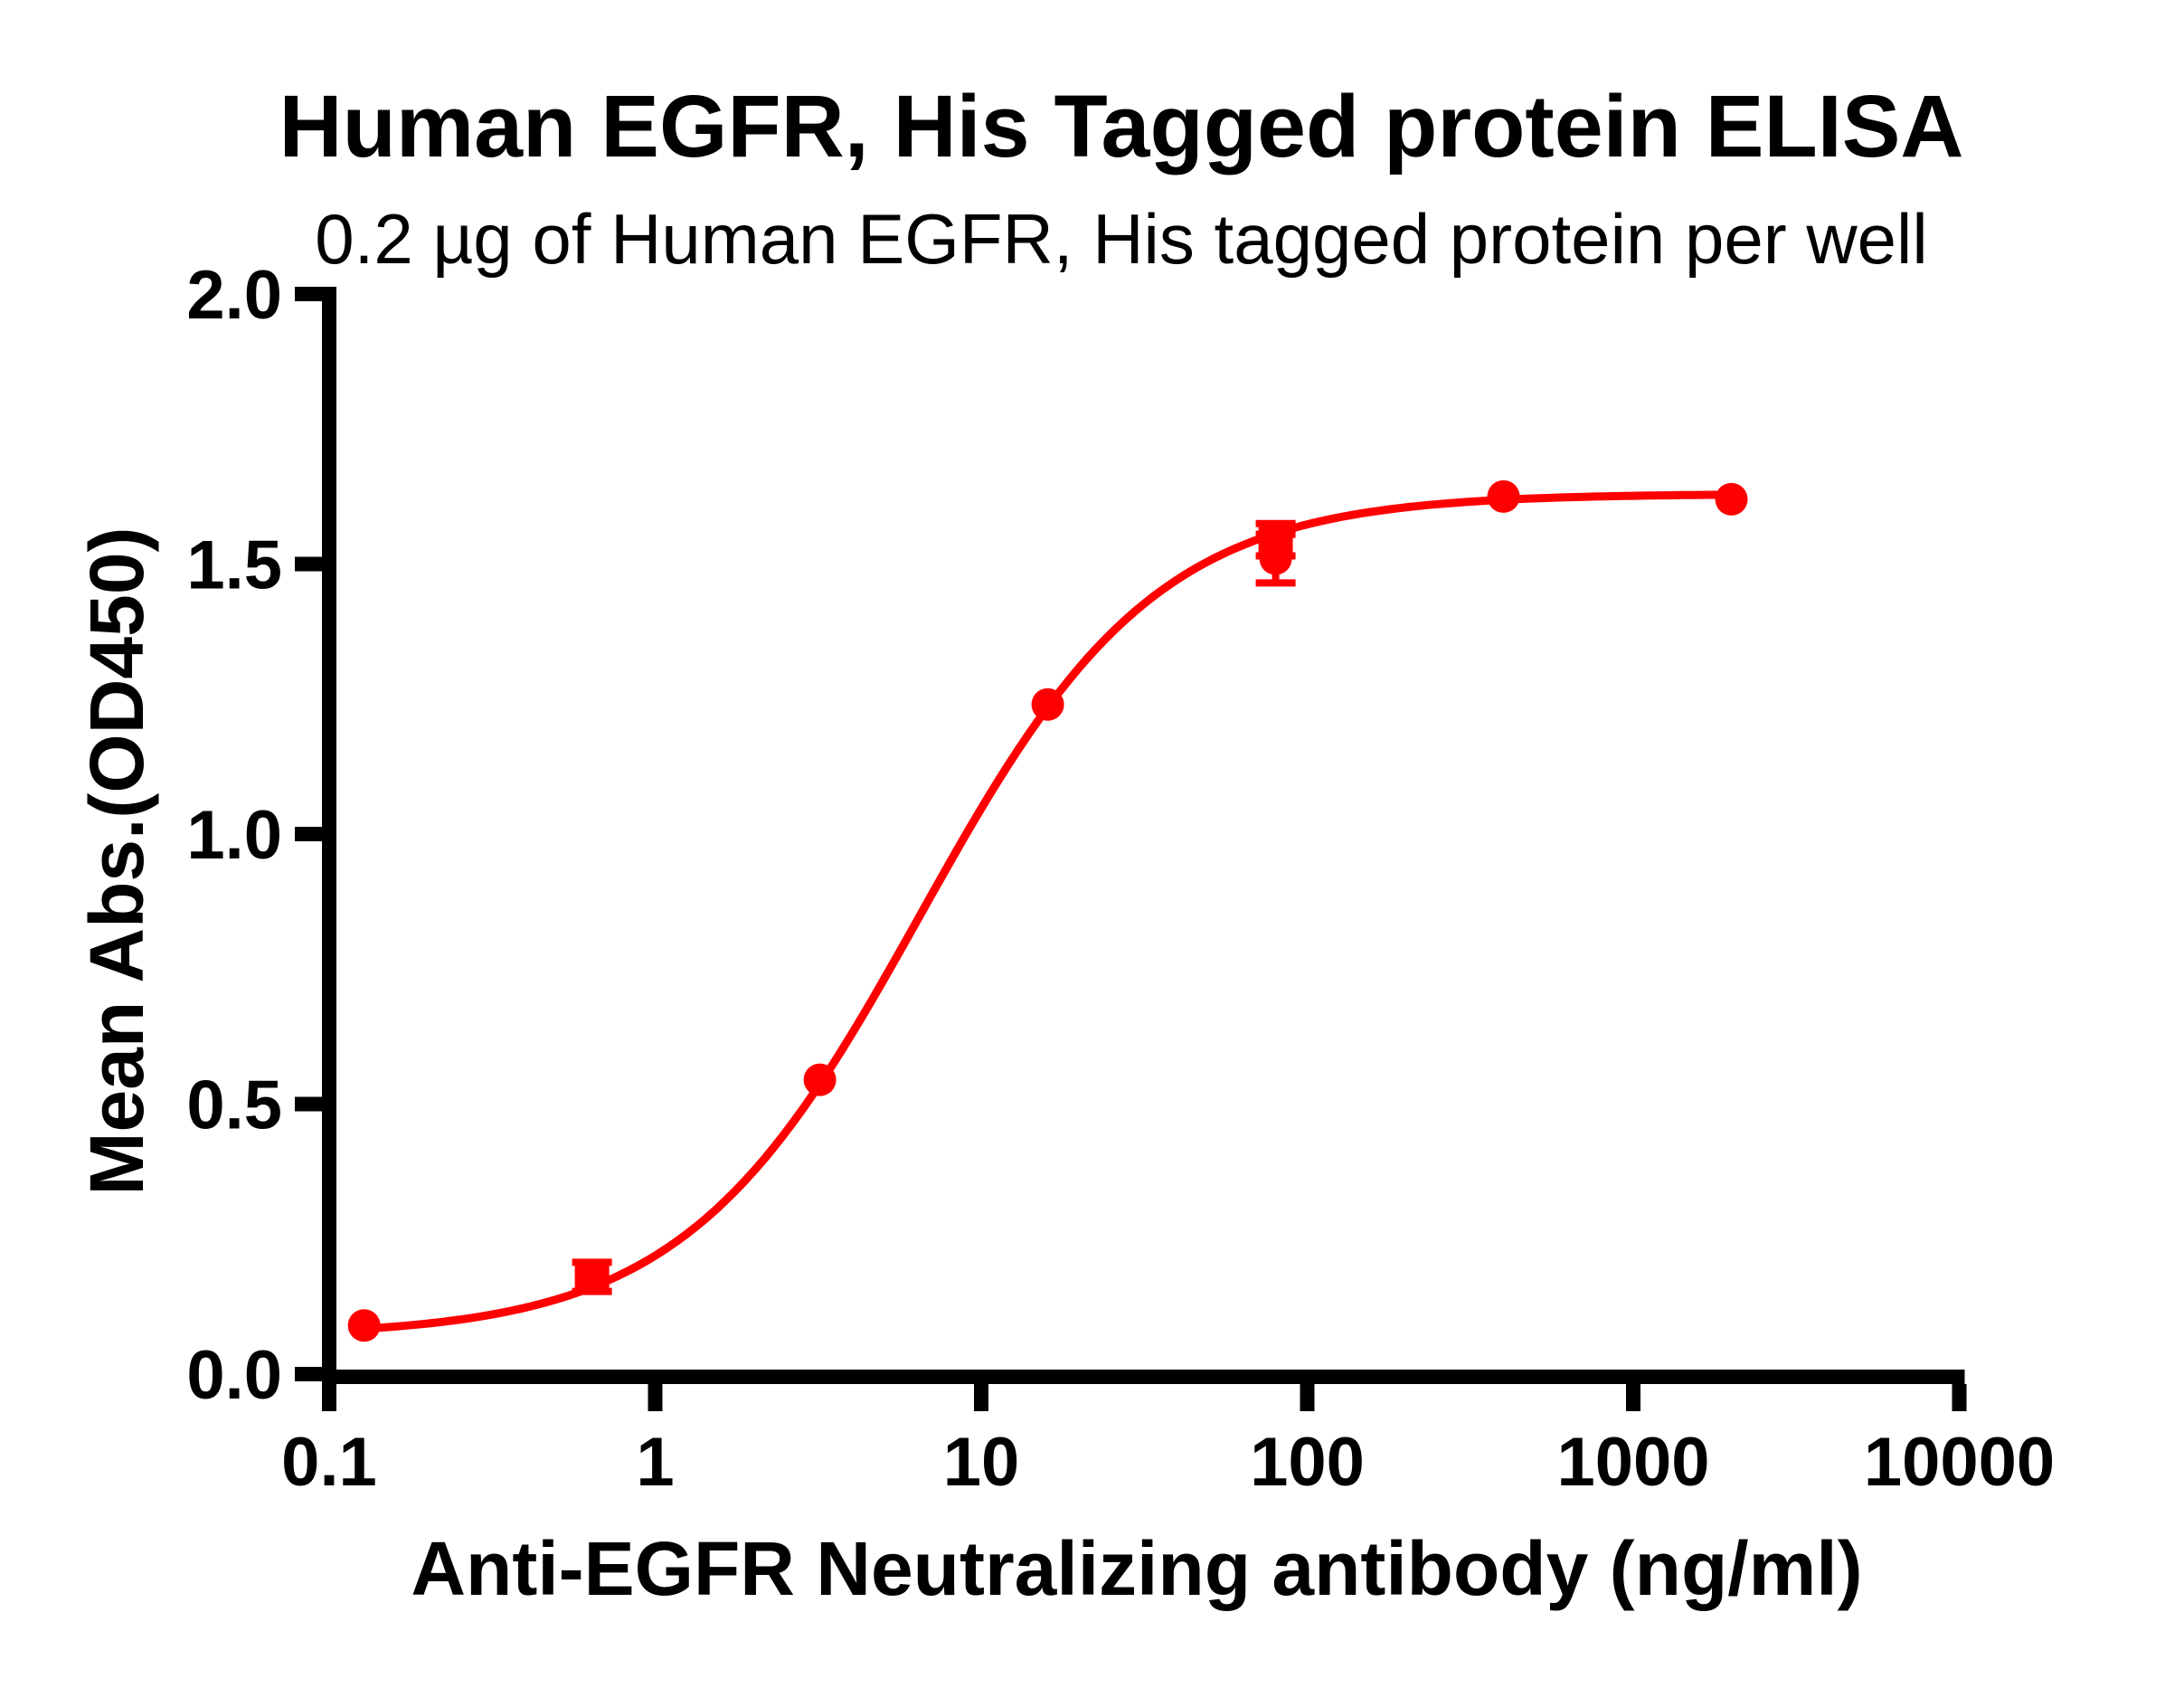  I want to click on x-tick-label: 10000, so click(1959, 1462).